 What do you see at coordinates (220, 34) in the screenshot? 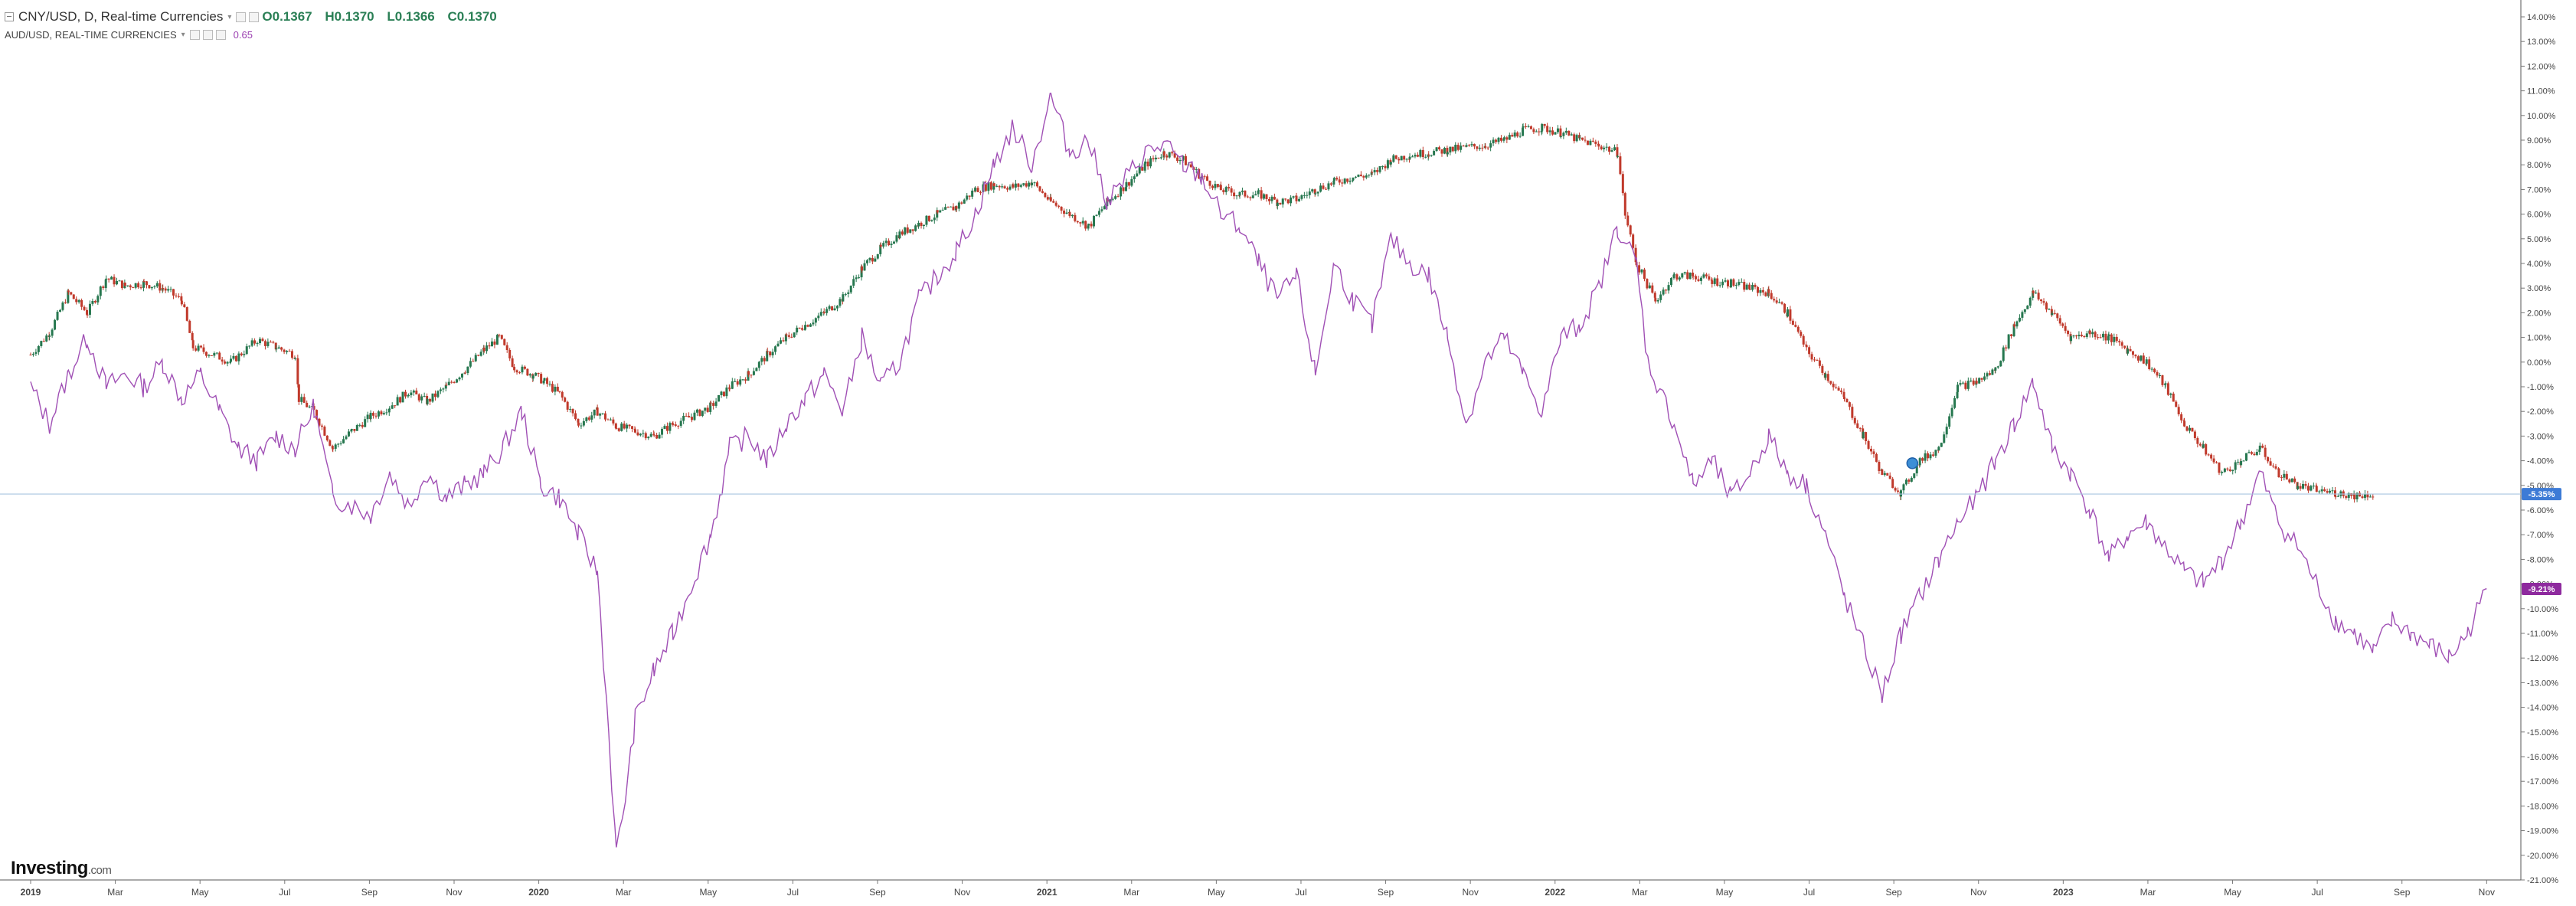
I see `remove-icon` at bounding box center [220, 34].